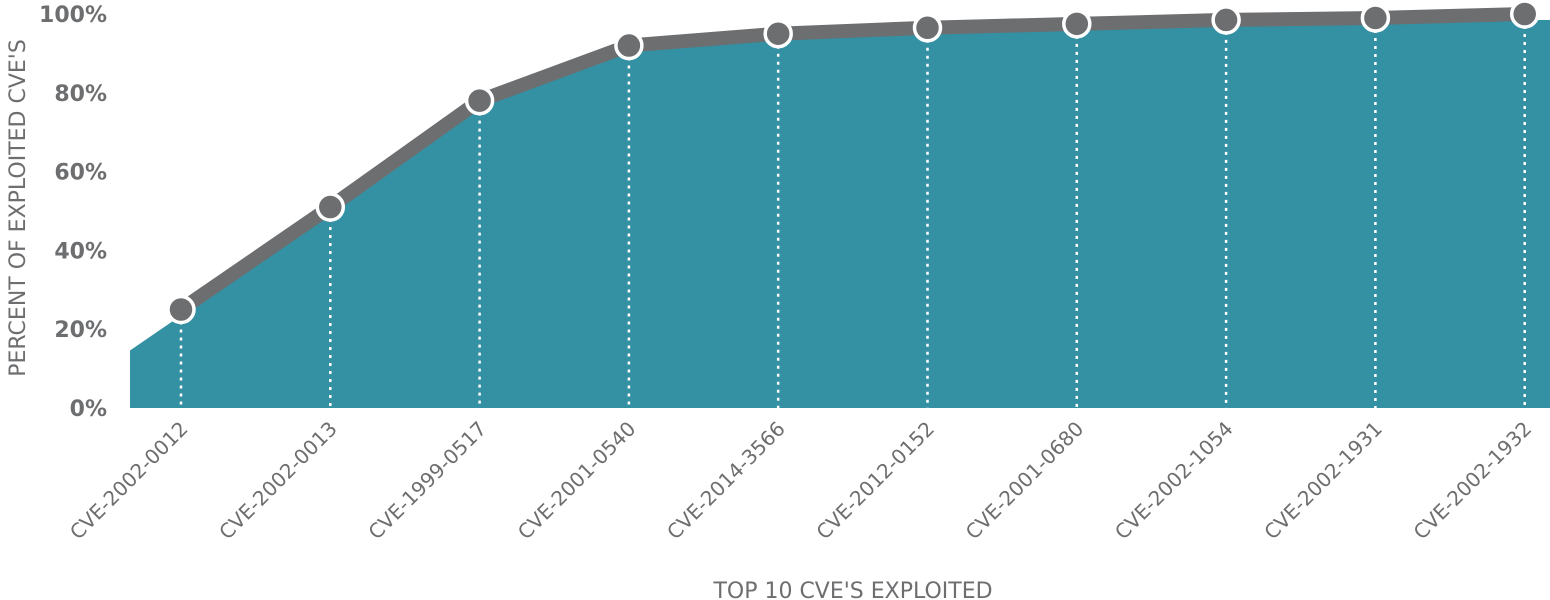  Describe the element at coordinates (80, 330) in the screenshot. I see `y-tick-label: 20%` at that location.